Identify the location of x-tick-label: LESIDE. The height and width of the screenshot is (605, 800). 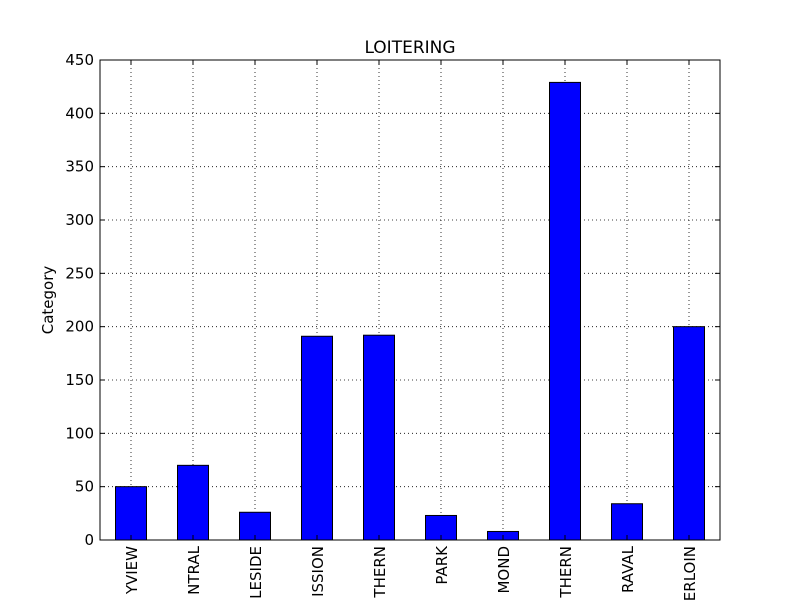
(256, 572).